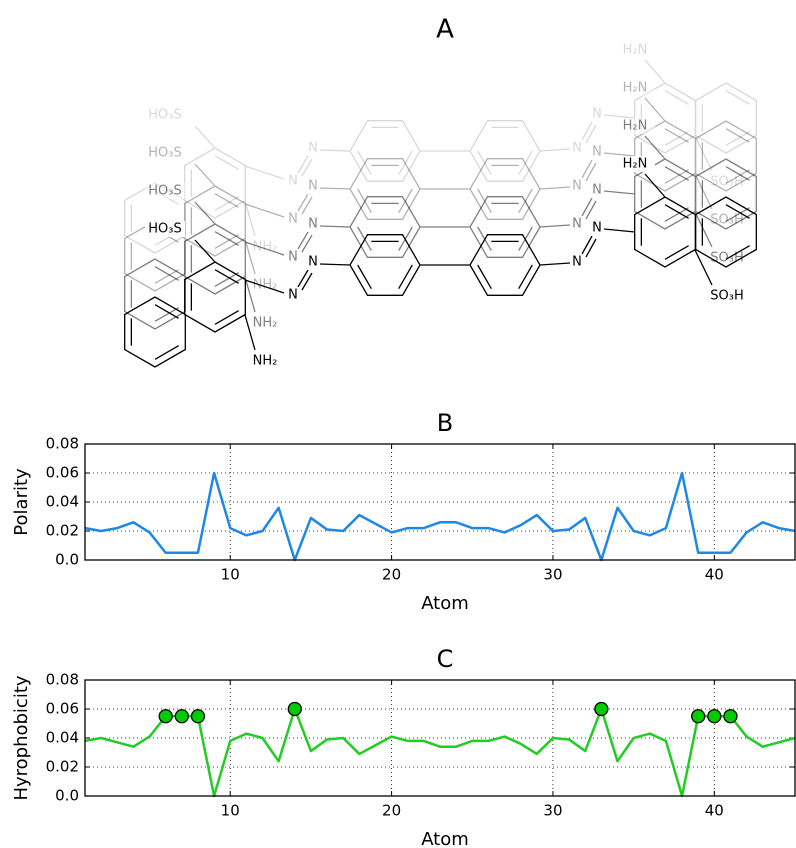  Describe the element at coordinates (635, 50) in the screenshot. I see `atom-label: H₂N` at that location.